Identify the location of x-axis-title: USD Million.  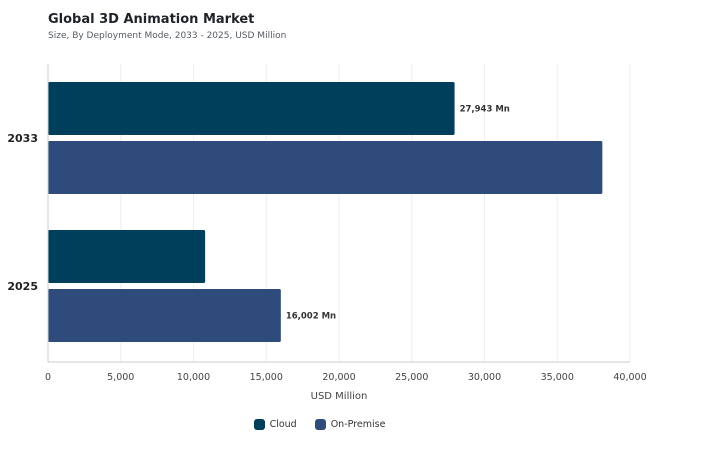
(339, 396).